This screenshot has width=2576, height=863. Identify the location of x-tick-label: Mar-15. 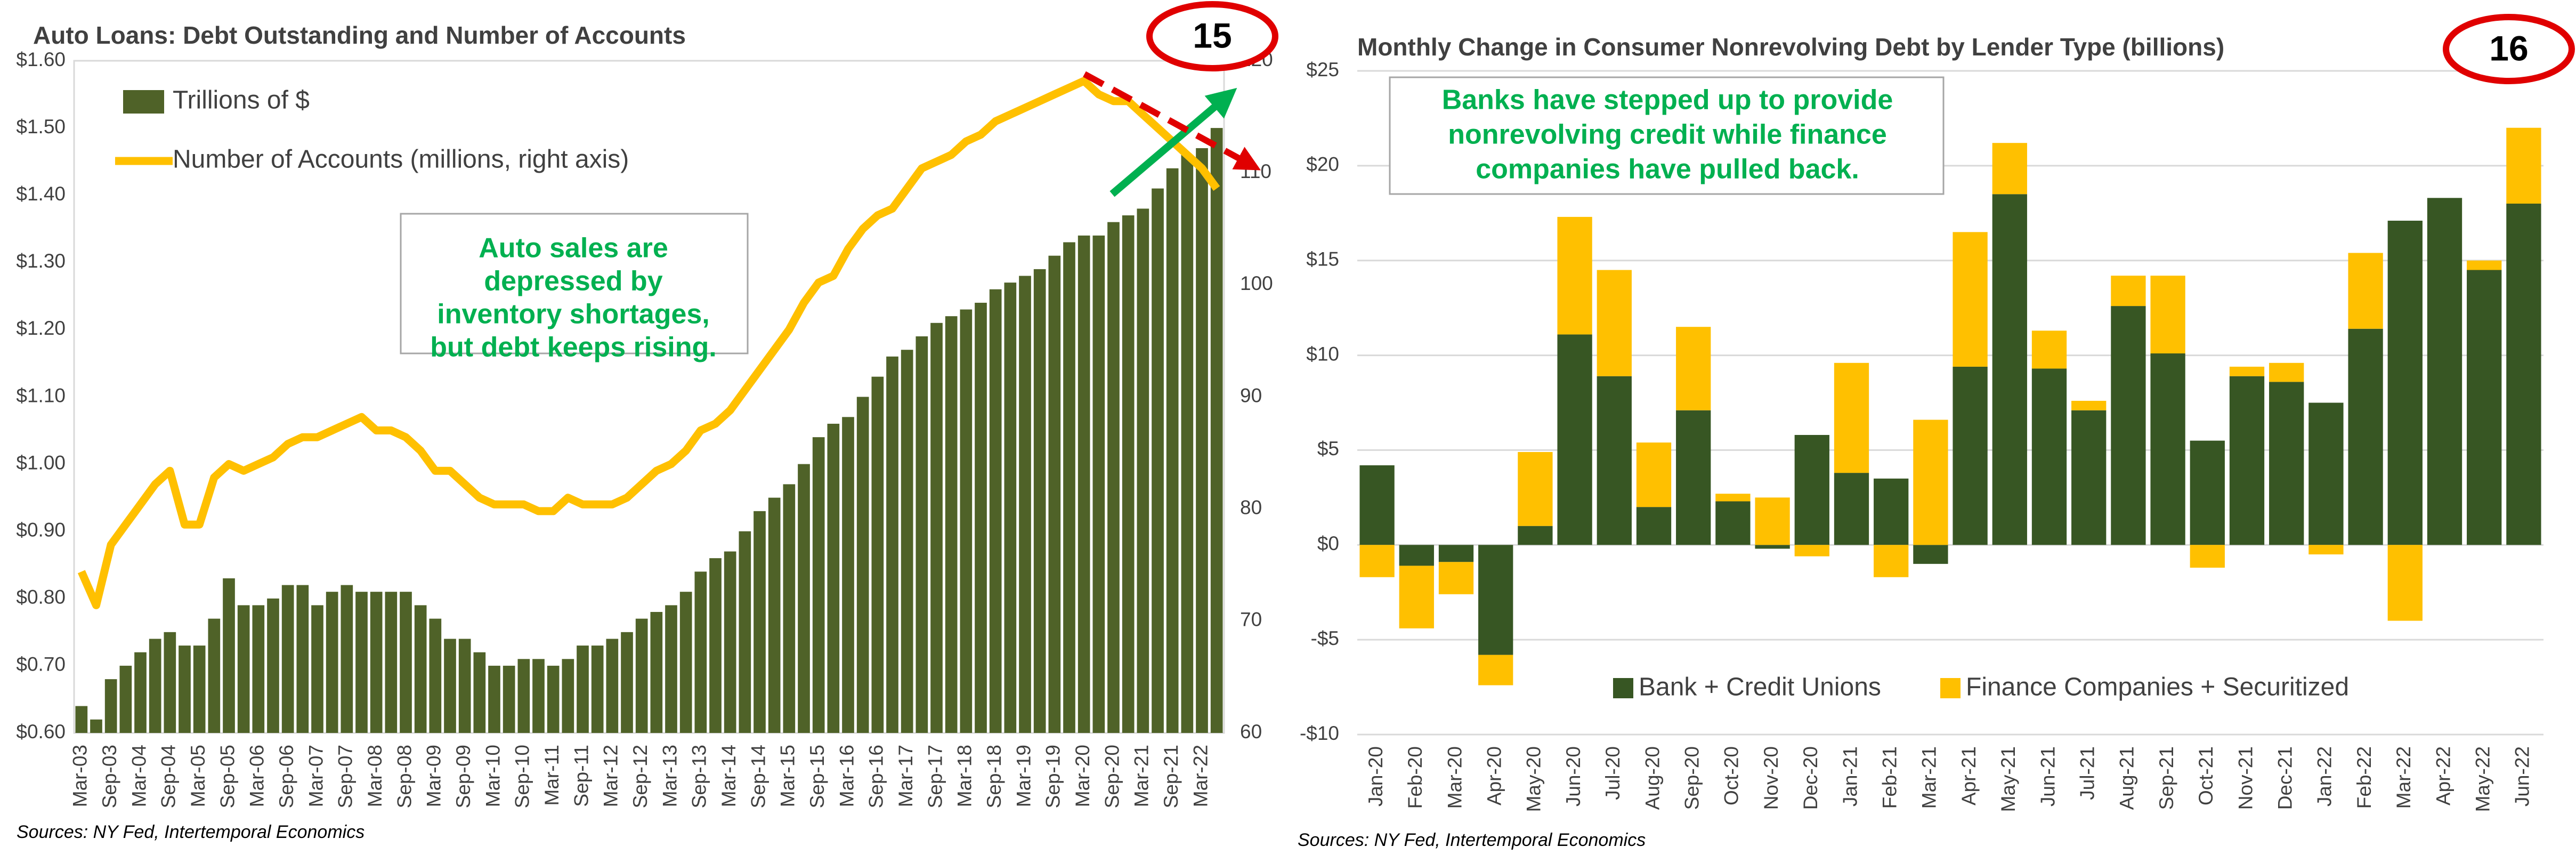
(788, 776).